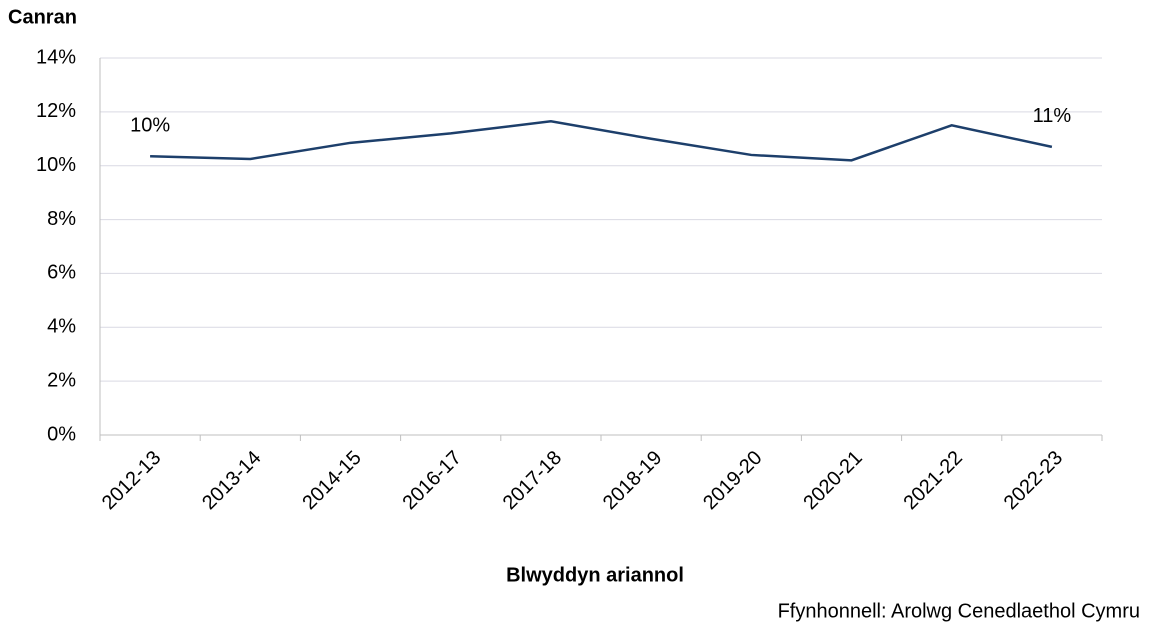 This screenshot has width=1152, height=628. I want to click on y-tick-label: 8%, so click(61, 219).